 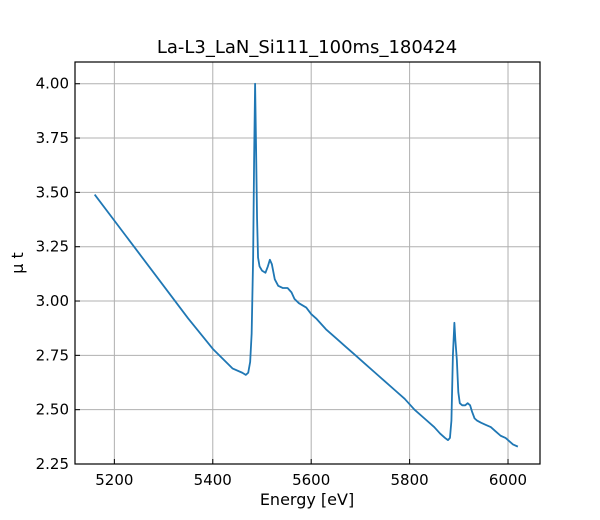 What do you see at coordinates (52, 192) in the screenshot?
I see `y-tick-label: 3.50` at bounding box center [52, 192].